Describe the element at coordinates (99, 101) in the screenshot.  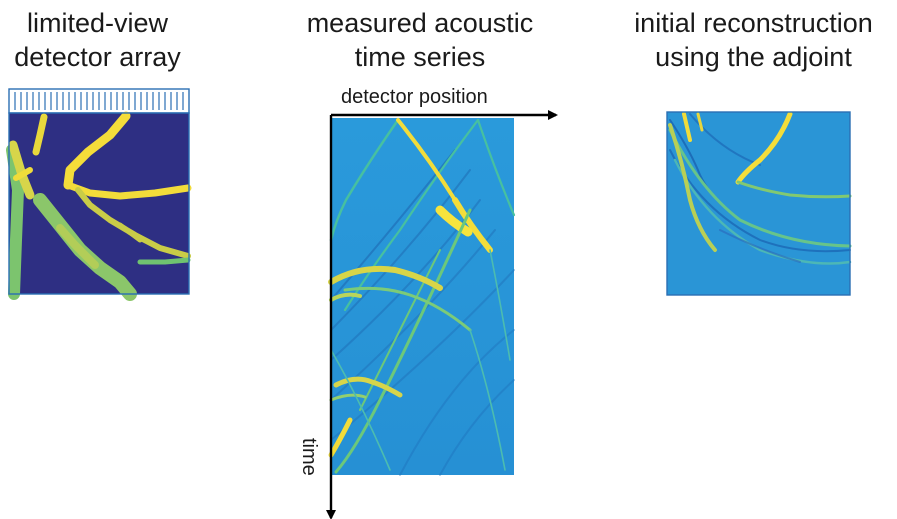
I see `detector-elements` at that location.